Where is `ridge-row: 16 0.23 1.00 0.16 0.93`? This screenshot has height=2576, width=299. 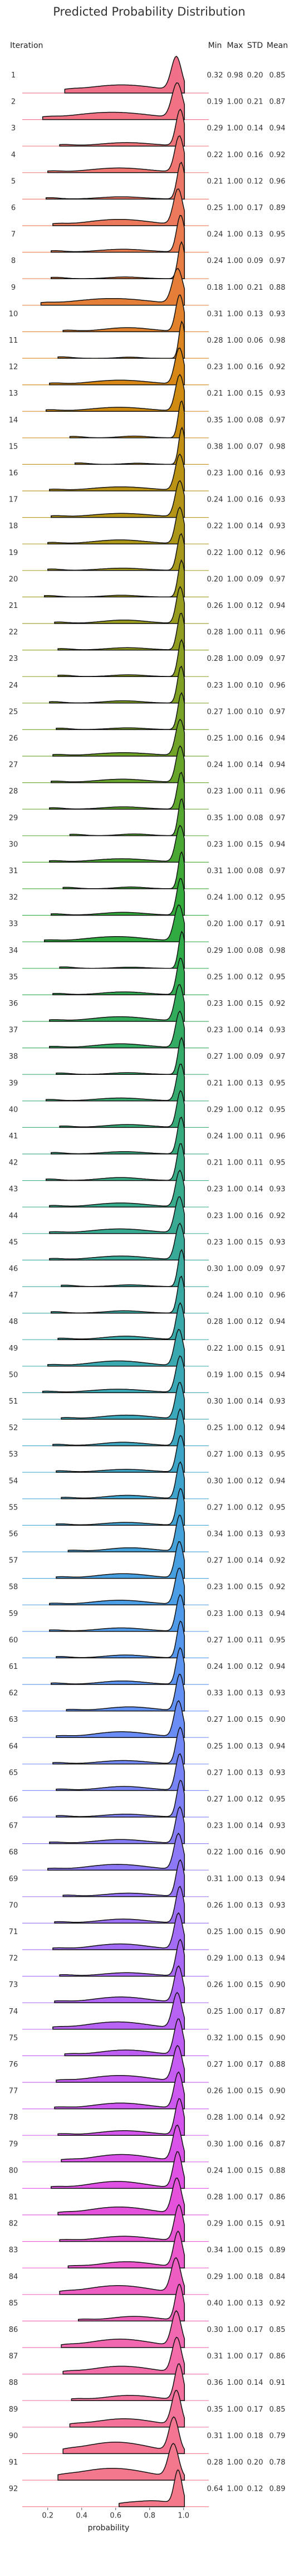
ridge-row: 16 0.23 1.00 0.16 0.93 is located at coordinates (147, 472).